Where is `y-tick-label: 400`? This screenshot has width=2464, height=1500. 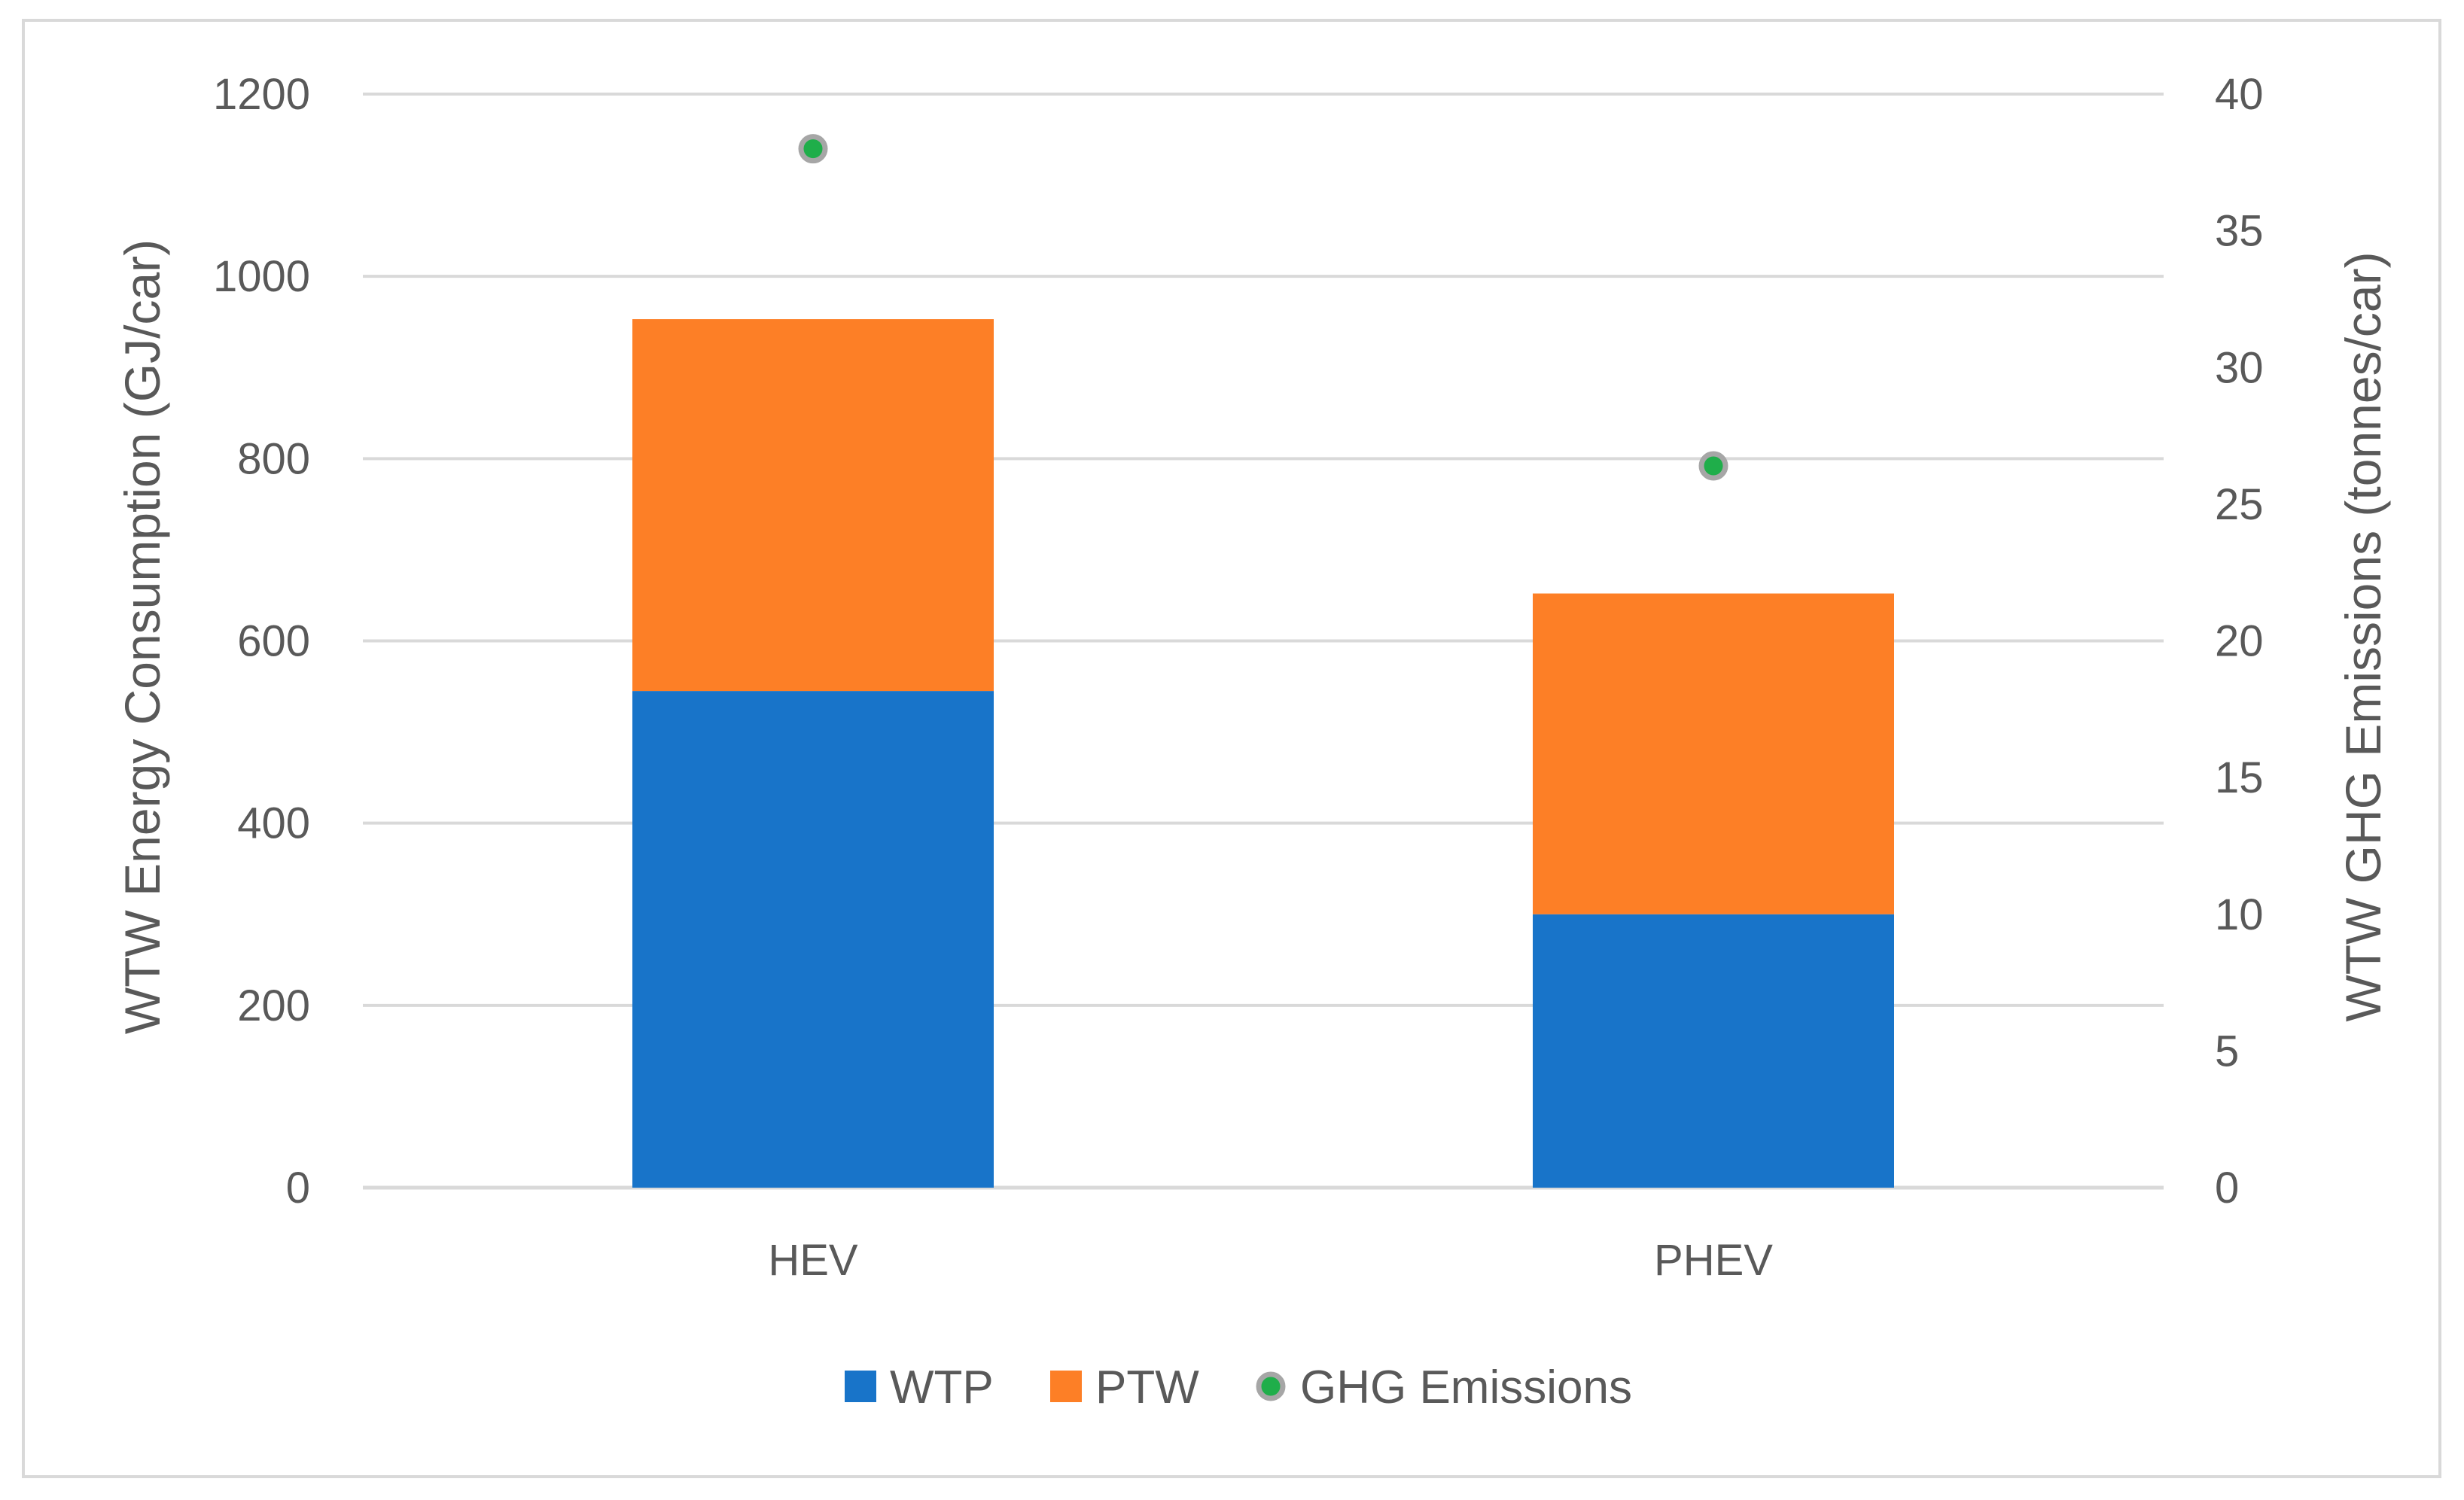
y-tick-label: 400 is located at coordinates (273, 823).